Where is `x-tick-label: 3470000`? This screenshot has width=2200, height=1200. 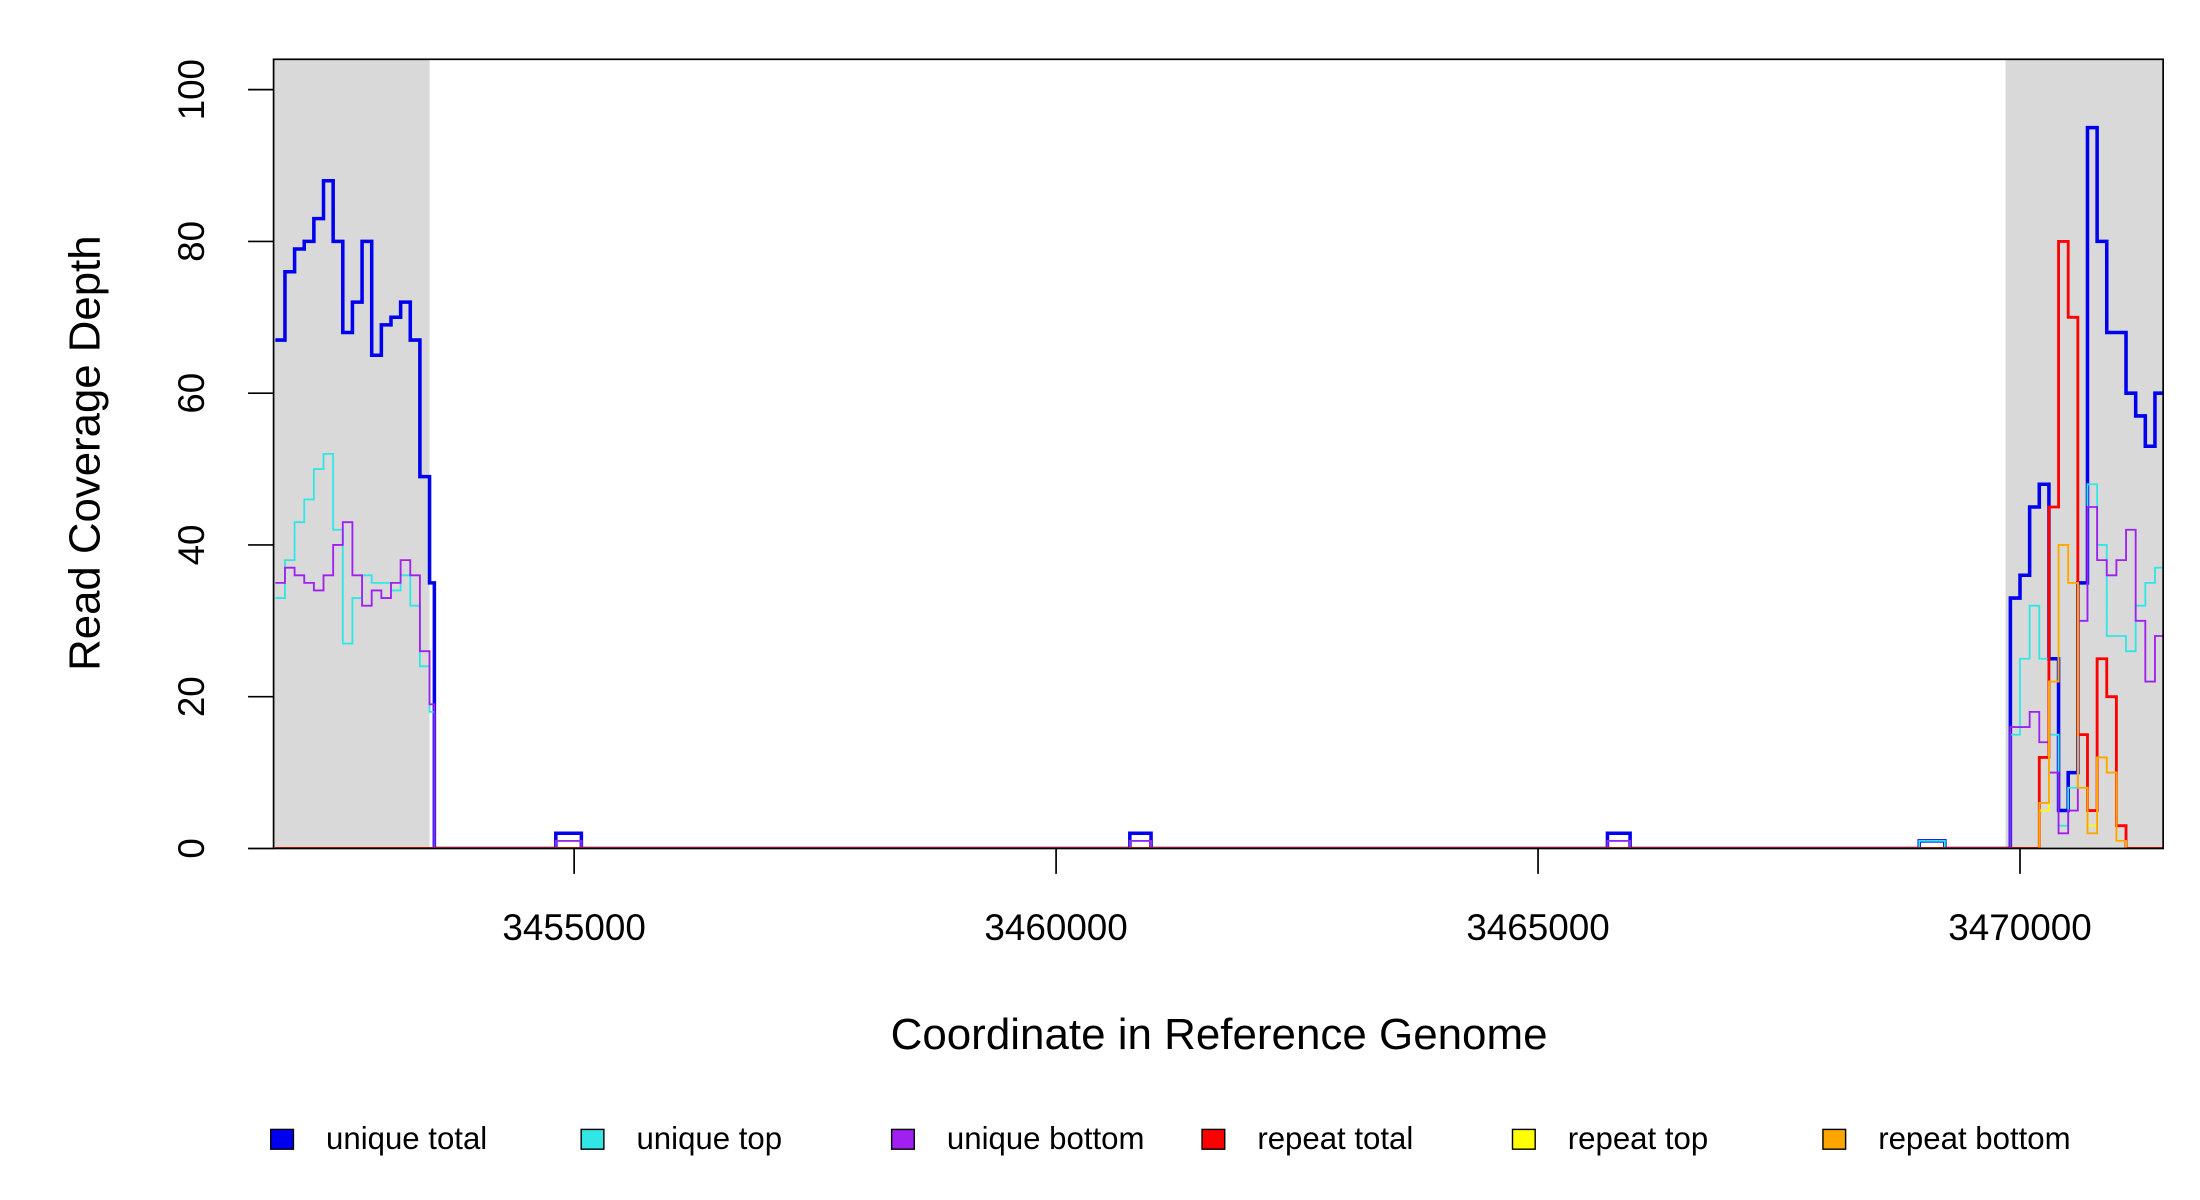 x-tick-label: 3470000 is located at coordinates (2019, 927).